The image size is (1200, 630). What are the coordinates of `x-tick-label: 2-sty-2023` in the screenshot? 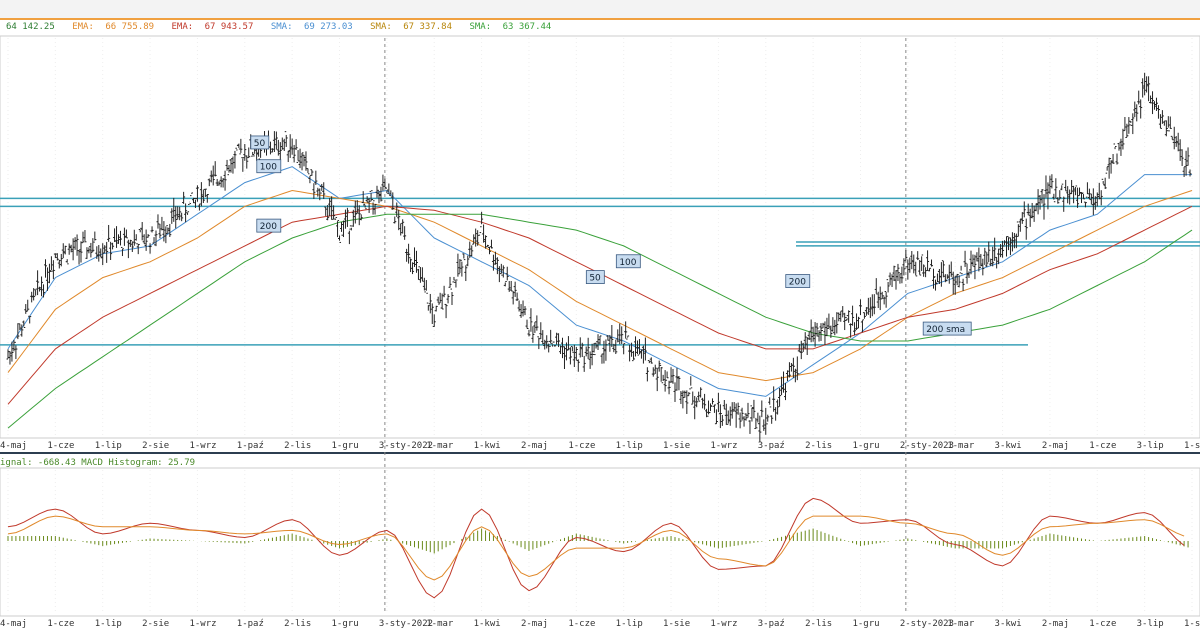 It's located at (927, 446).